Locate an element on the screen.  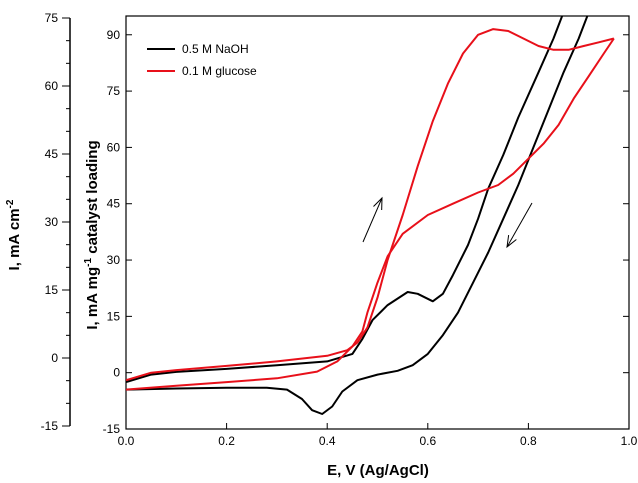
cathodic-scan-arrow-head is located at coordinates (511, 242).